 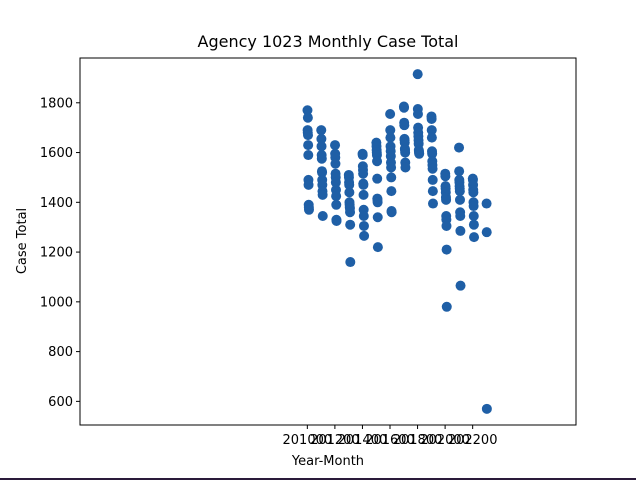 I want to click on x-axis-label: Year-Month, so click(x=327, y=461).